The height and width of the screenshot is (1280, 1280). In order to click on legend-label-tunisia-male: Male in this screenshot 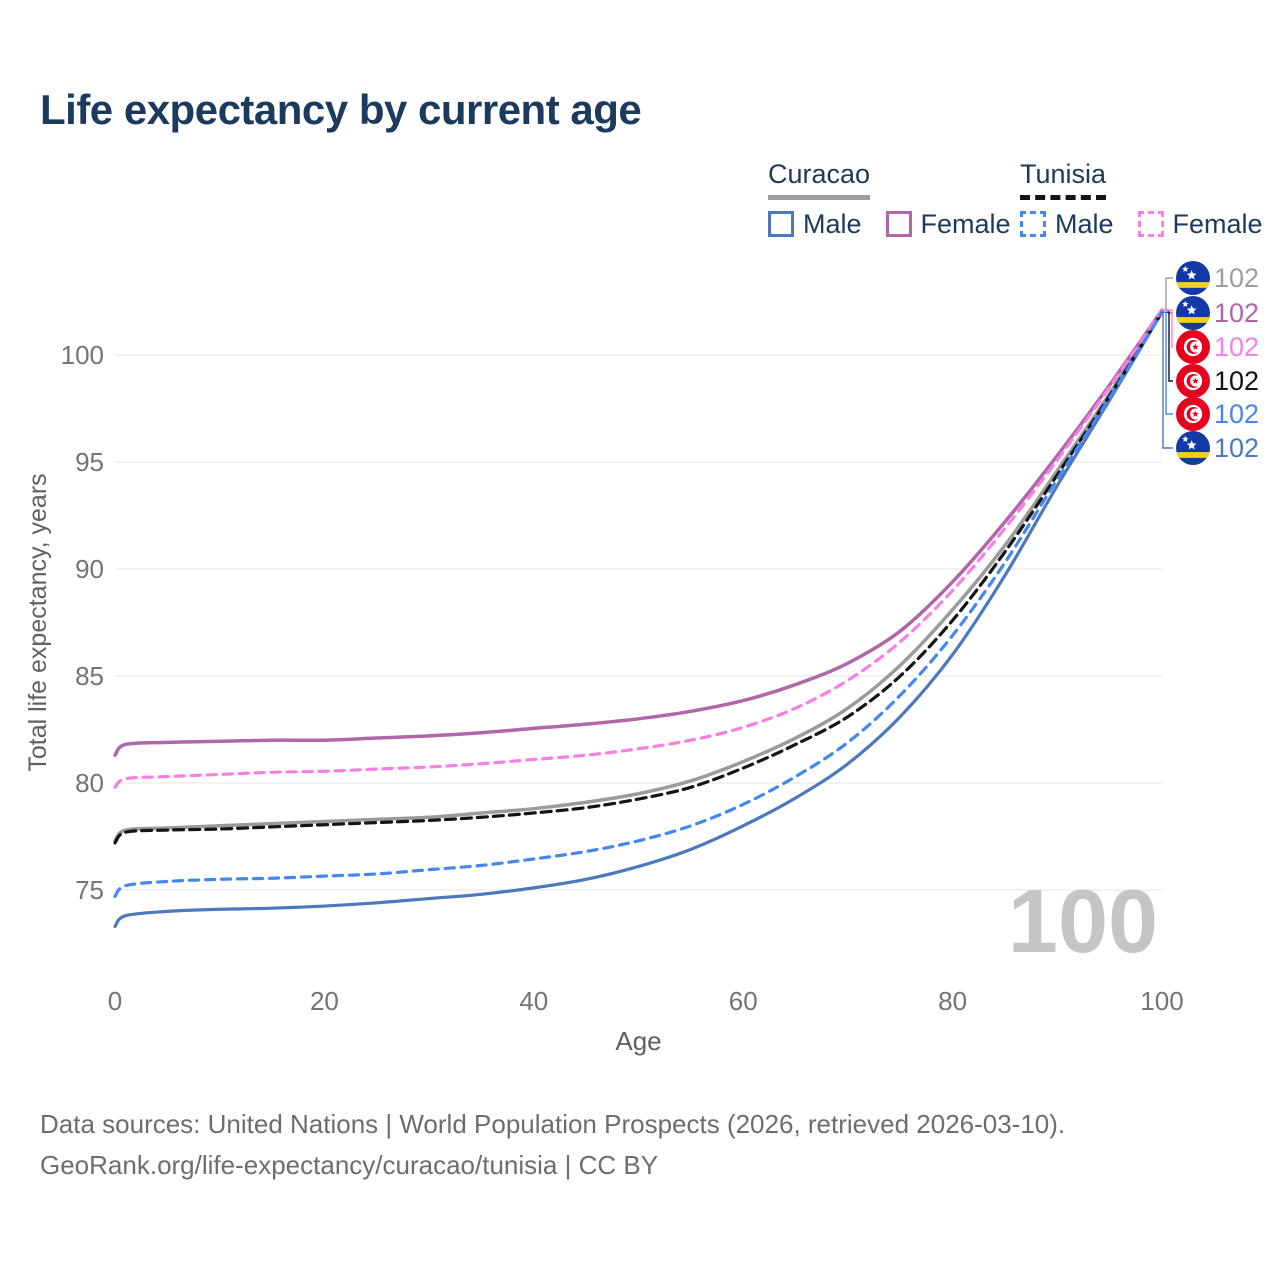, I will do `click(1084, 223)`.